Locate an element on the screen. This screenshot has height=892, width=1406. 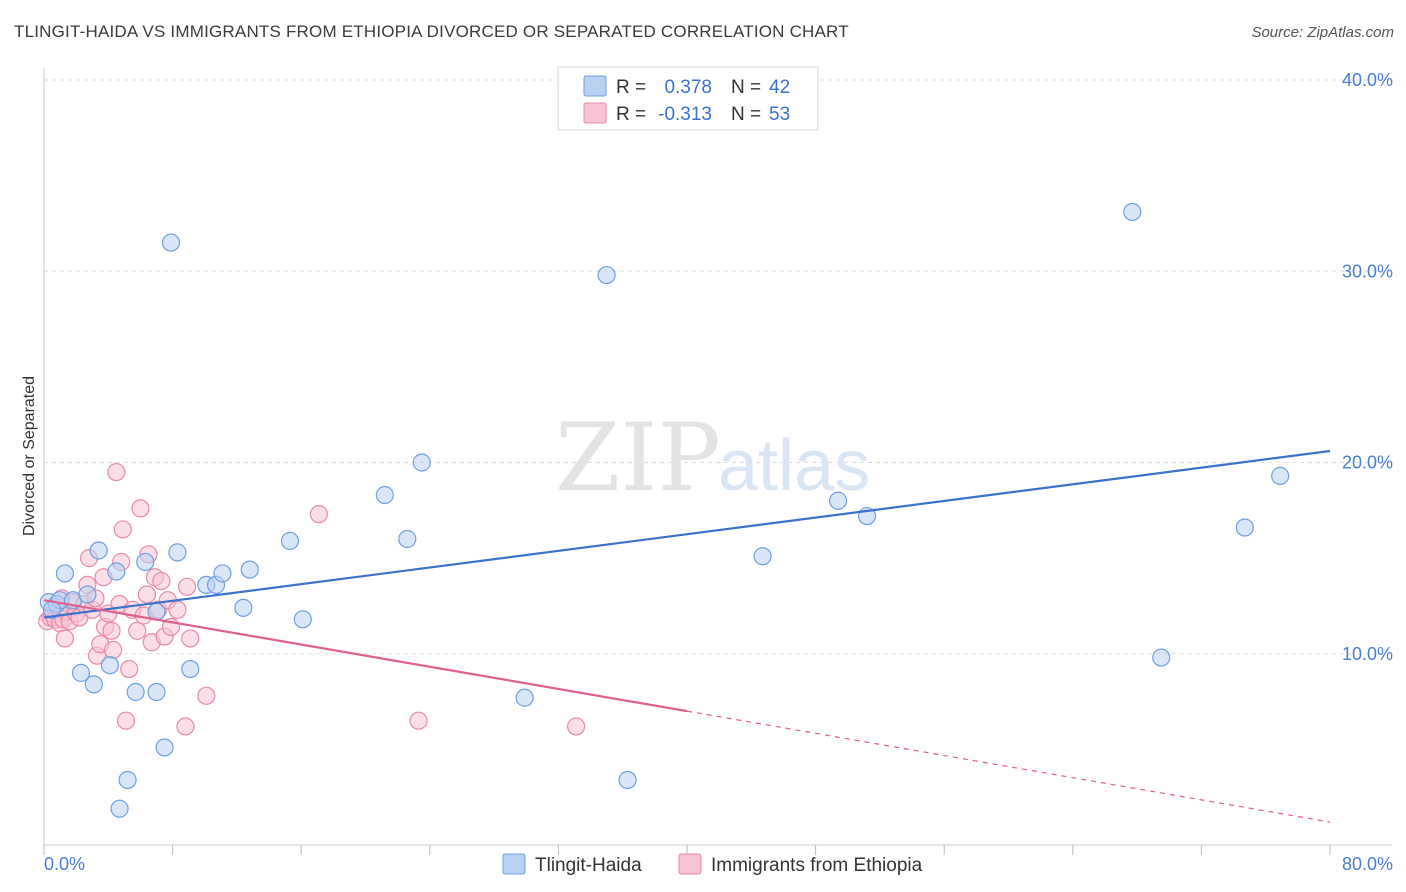
legend-n-label-pink: N = is located at coordinates (746, 114).